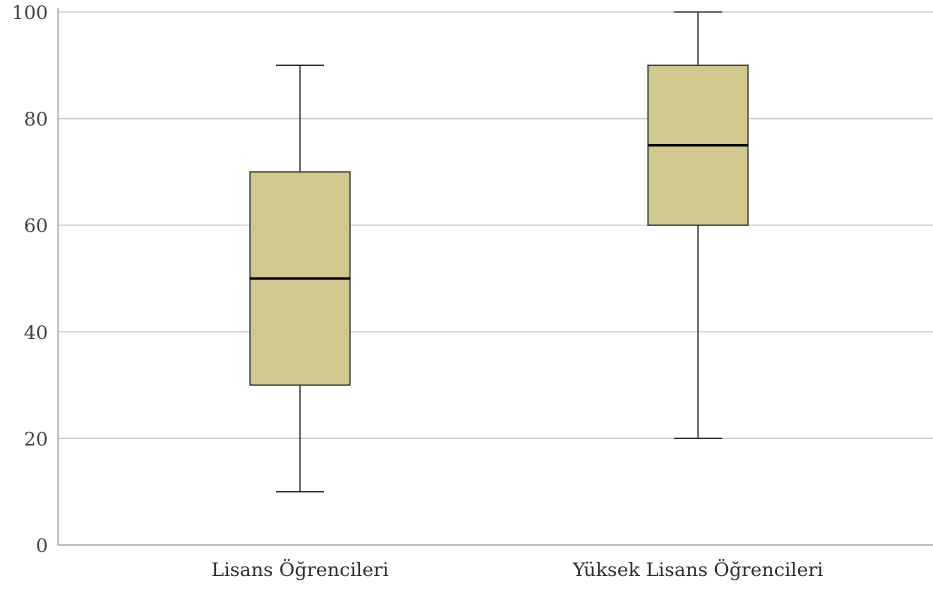 The height and width of the screenshot is (590, 933). Describe the element at coordinates (36, 333) in the screenshot. I see `y-tick-label-40: 40` at that location.